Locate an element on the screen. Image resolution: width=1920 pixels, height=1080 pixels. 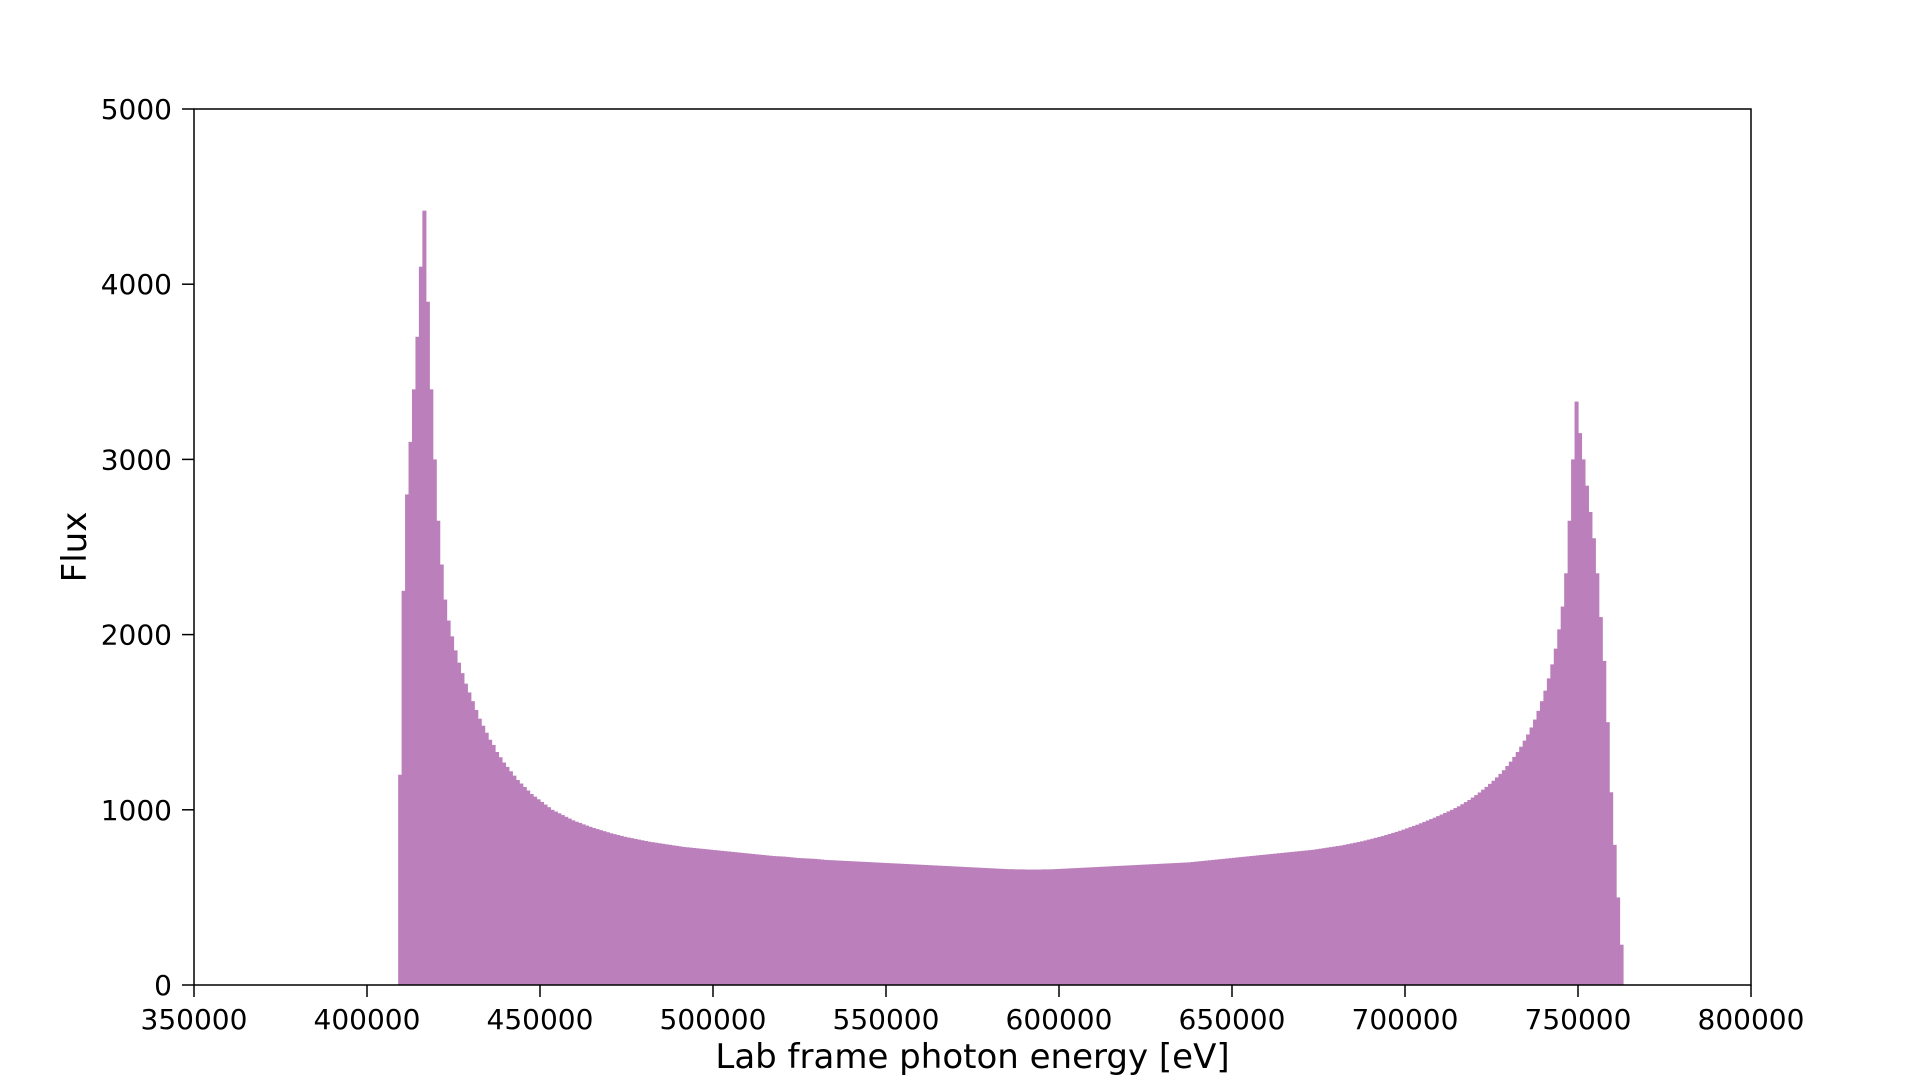
x-tick-label: 350000 is located at coordinates (194, 1019).